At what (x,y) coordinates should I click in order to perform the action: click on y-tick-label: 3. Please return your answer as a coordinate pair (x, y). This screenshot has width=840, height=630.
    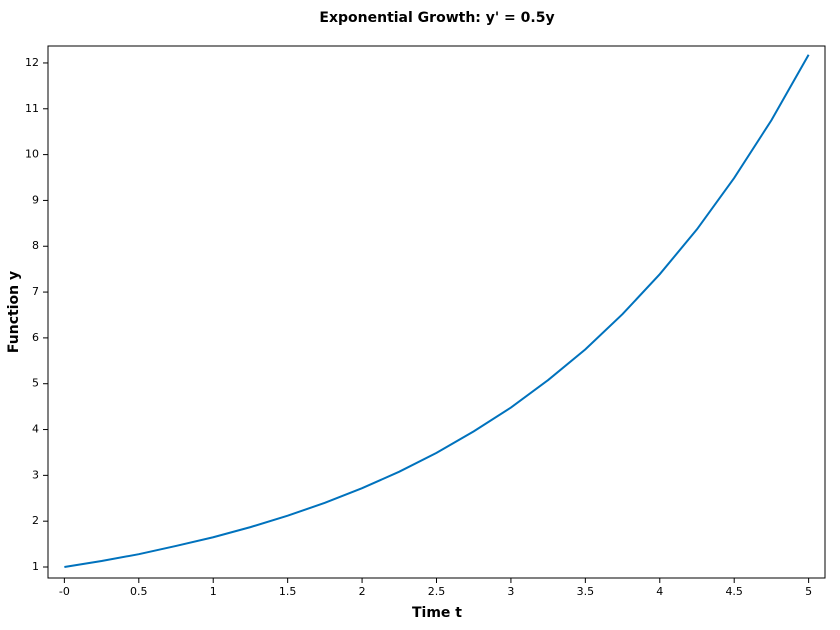
    Looking at the image, I should click on (35, 474).